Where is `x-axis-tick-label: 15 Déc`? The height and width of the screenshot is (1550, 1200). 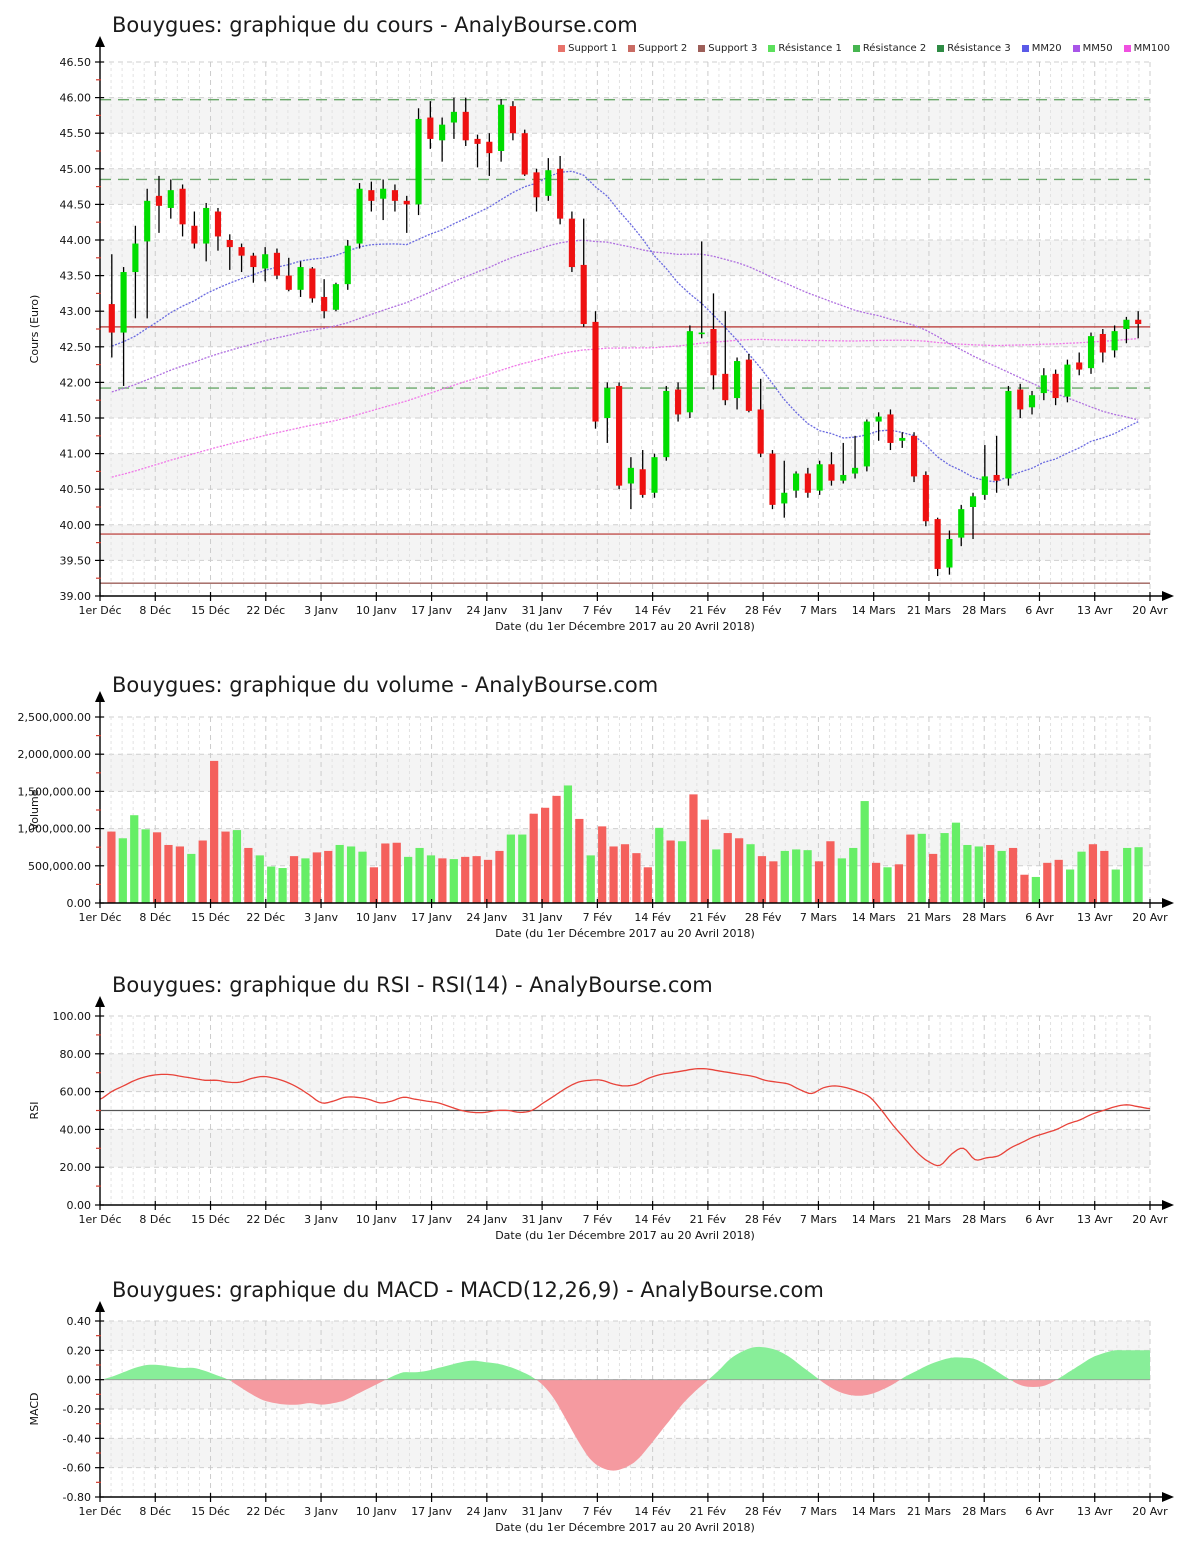 x-axis-tick-label: 15 Déc is located at coordinates (210, 917).